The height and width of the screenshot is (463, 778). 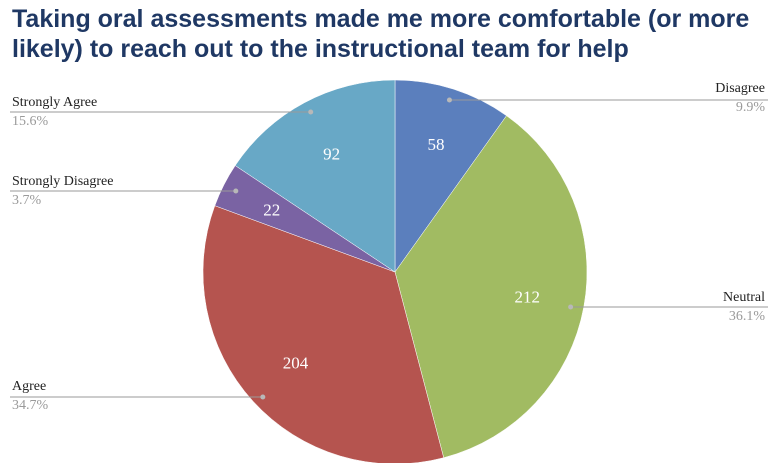 I want to click on pie-slice-strongly-agree, so click(x=315, y=176).